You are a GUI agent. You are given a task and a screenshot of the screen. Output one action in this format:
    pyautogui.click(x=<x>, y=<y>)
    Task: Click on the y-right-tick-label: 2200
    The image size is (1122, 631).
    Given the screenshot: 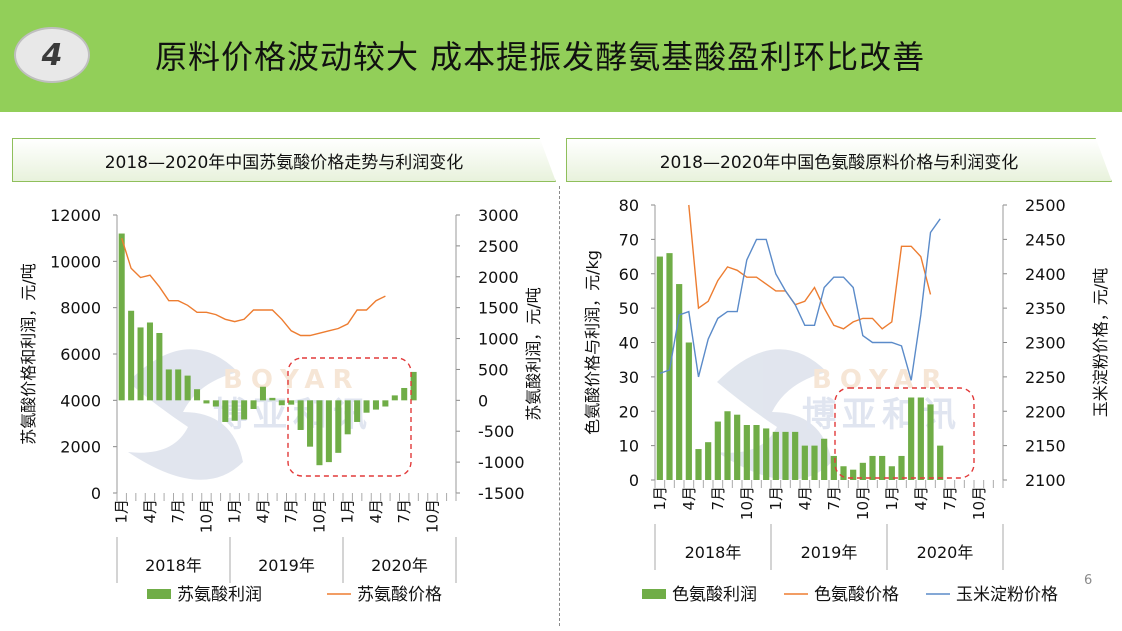 What is the action you would take?
    pyautogui.click(x=1045, y=411)
    